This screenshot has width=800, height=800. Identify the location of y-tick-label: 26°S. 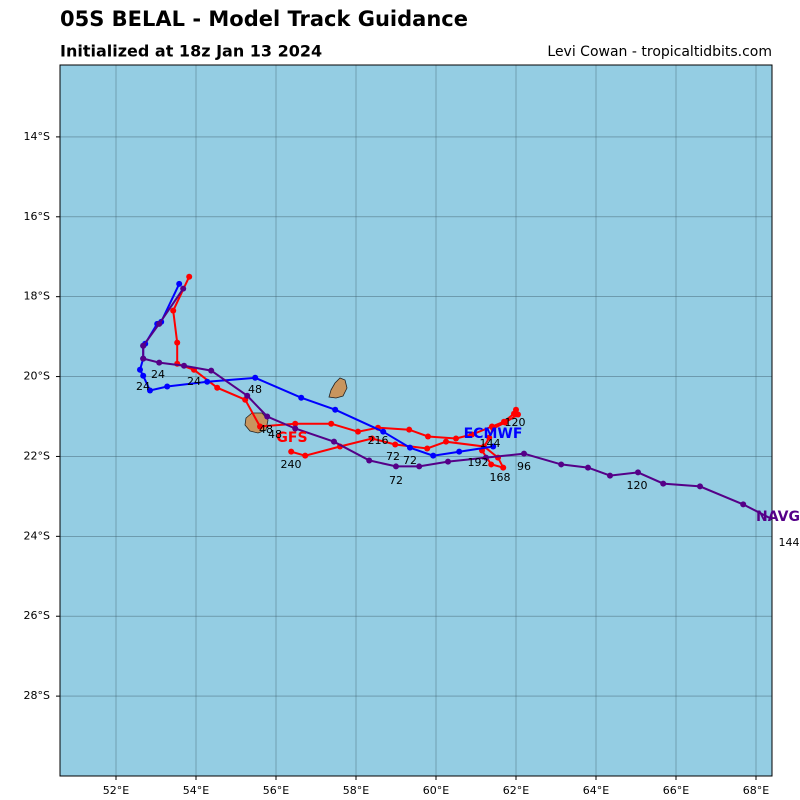
(37, 615).